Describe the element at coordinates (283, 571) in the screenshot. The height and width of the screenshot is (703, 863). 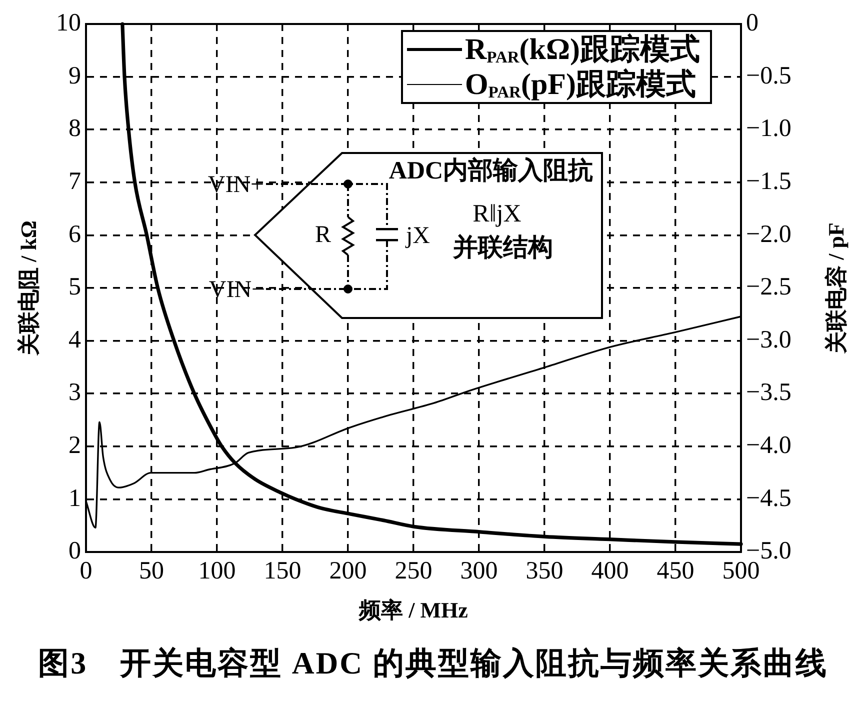
I see `x-tick-label: 150` at that location.